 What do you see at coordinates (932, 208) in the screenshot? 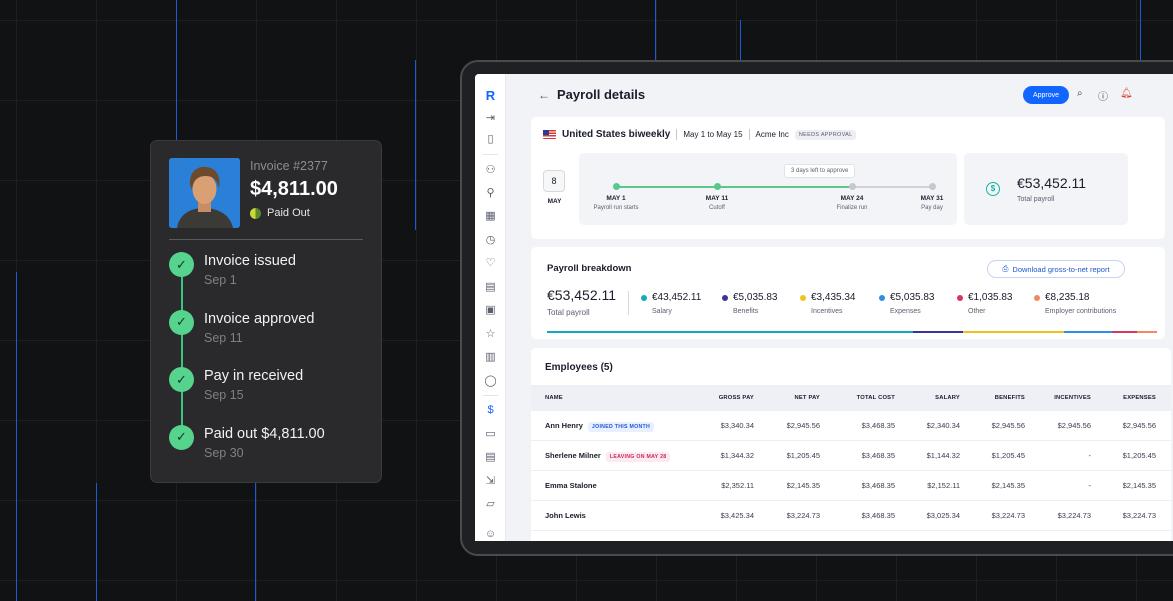
I see `milestone-label: Pay day` at bounding box center [932, 208].